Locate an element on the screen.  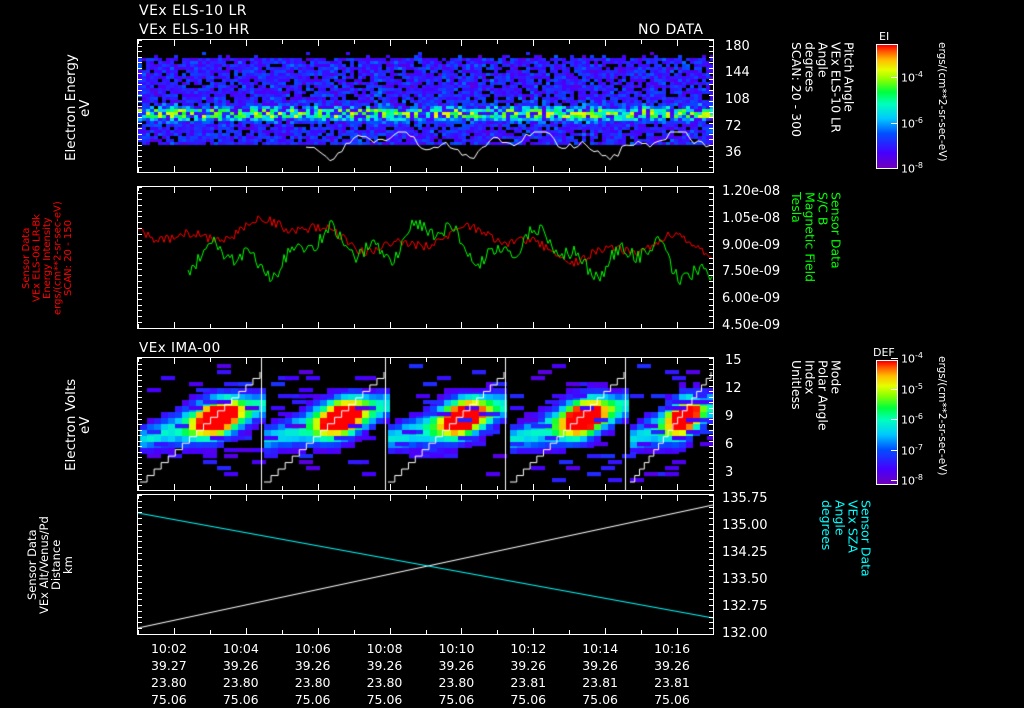
intensity-b-canvas is located at coordinates (425, 257).